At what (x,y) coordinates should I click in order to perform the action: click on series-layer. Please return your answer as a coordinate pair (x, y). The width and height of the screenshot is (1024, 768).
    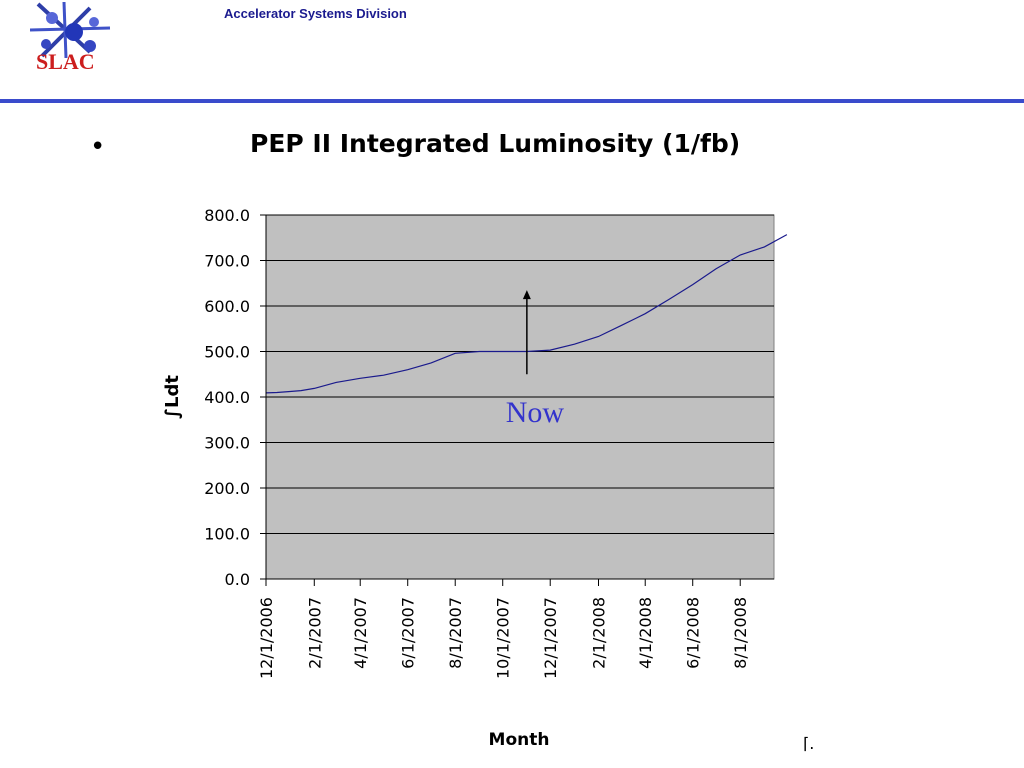
    Looking at the image, I should click on (526, 314).